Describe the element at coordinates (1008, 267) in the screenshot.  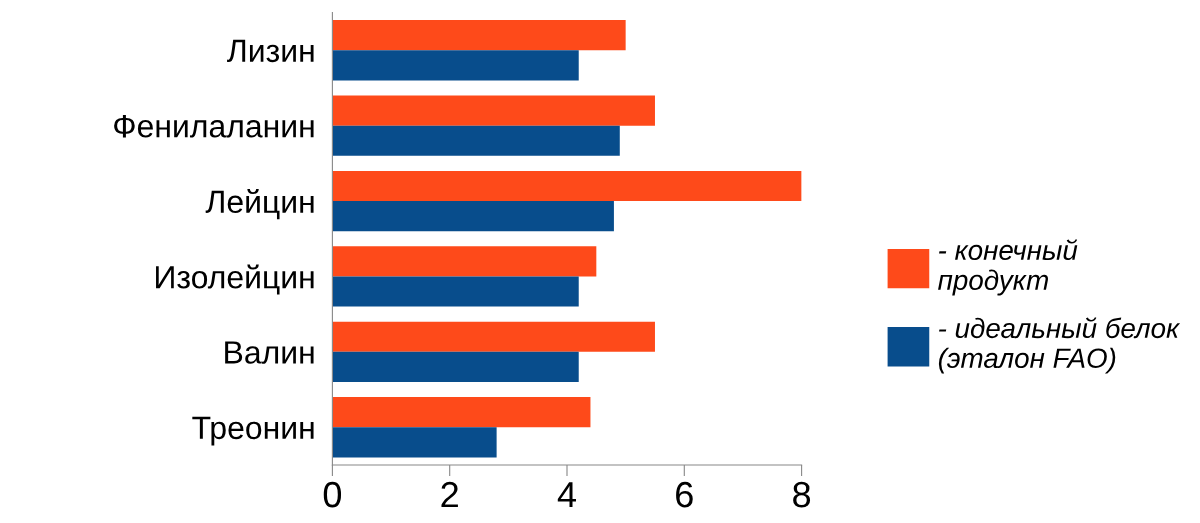
I see `legend-label: - конечный продукт` at that location.